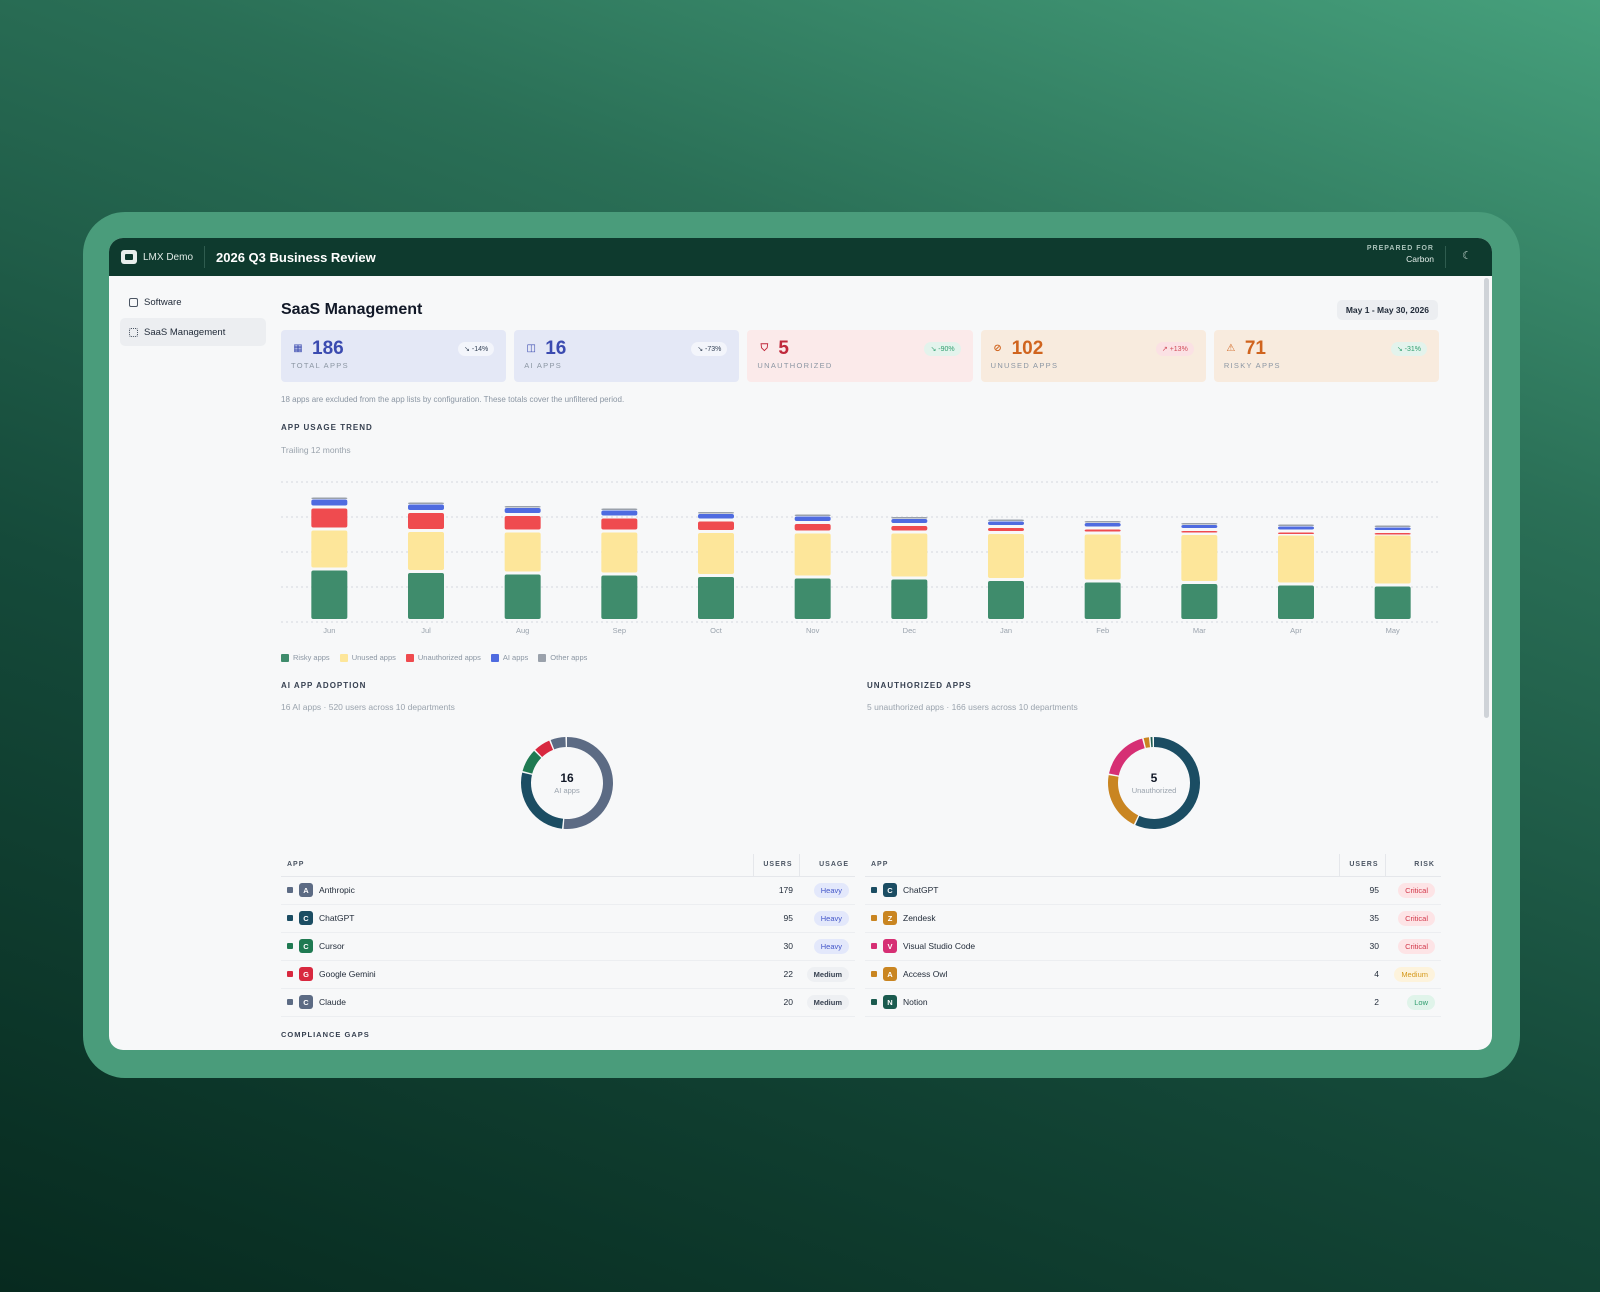  What do you see at coordinates (925, 974) in the screenshot?
I see `app-name: Access Owl` at bounding box center [925, 974].